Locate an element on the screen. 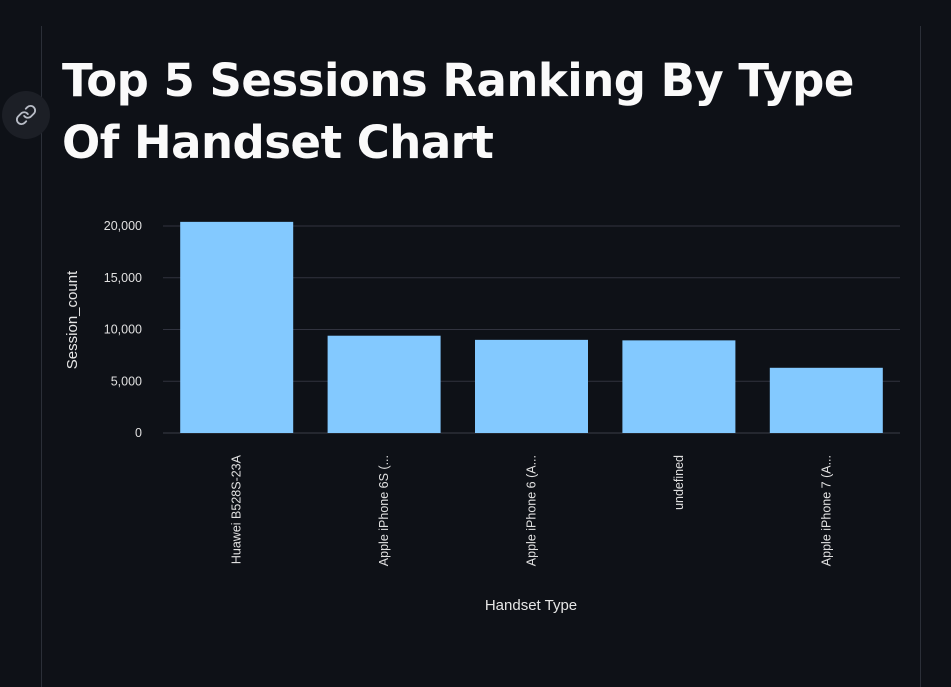  y-axis-ticks: 0 5,000 10,000 15,000 20,000 is located at coordinates (123, 329).